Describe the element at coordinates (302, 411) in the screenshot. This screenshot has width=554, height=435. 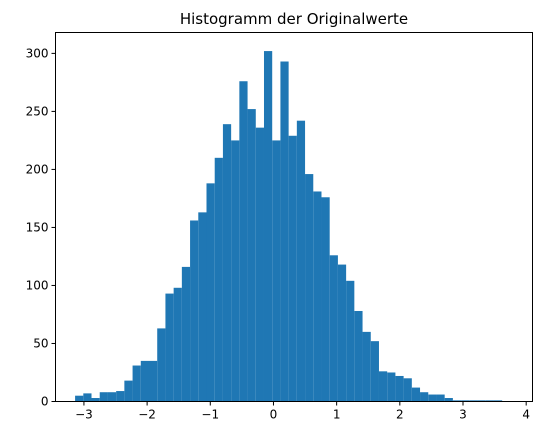
I see `x-axis: −3 −2 −1 0 1 2 3 4` at that location.